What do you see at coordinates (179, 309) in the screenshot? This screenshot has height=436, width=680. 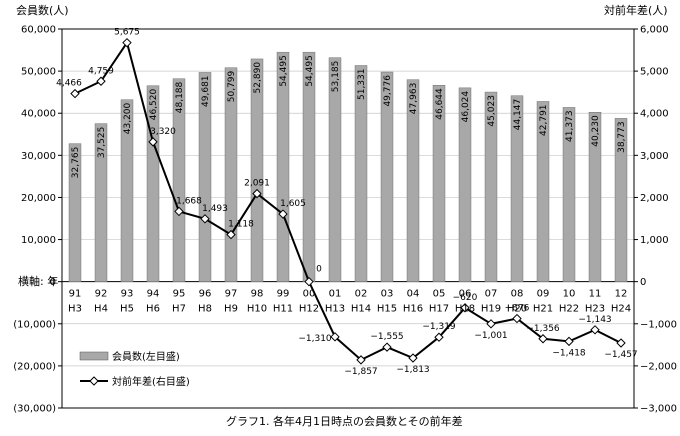 I see `x-tick-label-era: H7` at bounding box center [179, 309].